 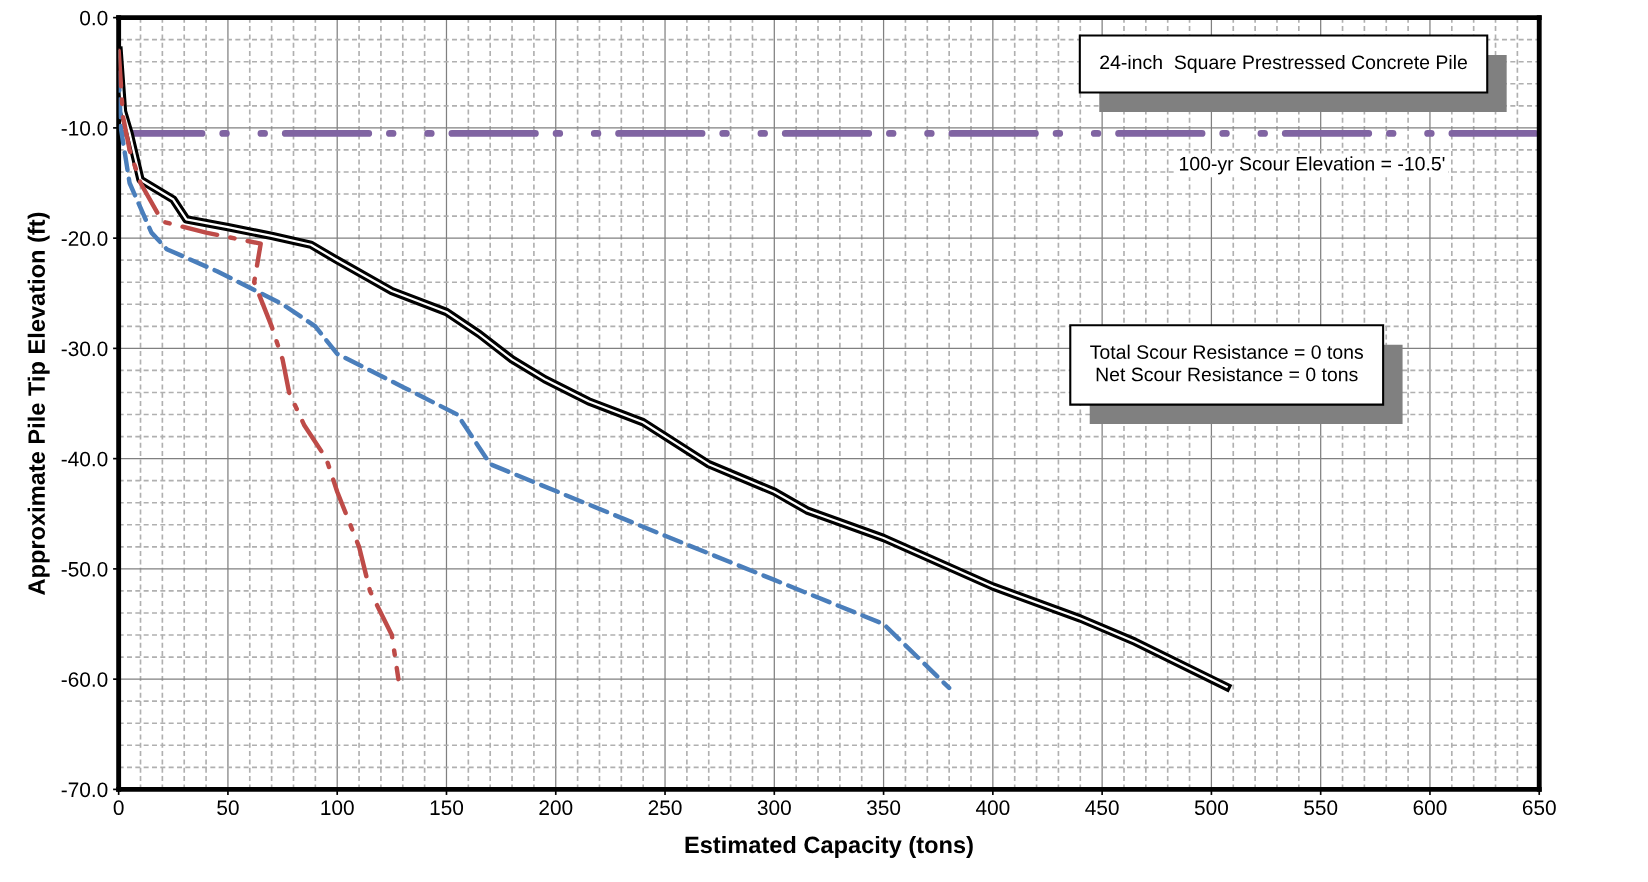 What do you see at coordinates (84, 238) in the screenshot?
I see `y-tick-label: -20.0` at bounding box center [84, 238].